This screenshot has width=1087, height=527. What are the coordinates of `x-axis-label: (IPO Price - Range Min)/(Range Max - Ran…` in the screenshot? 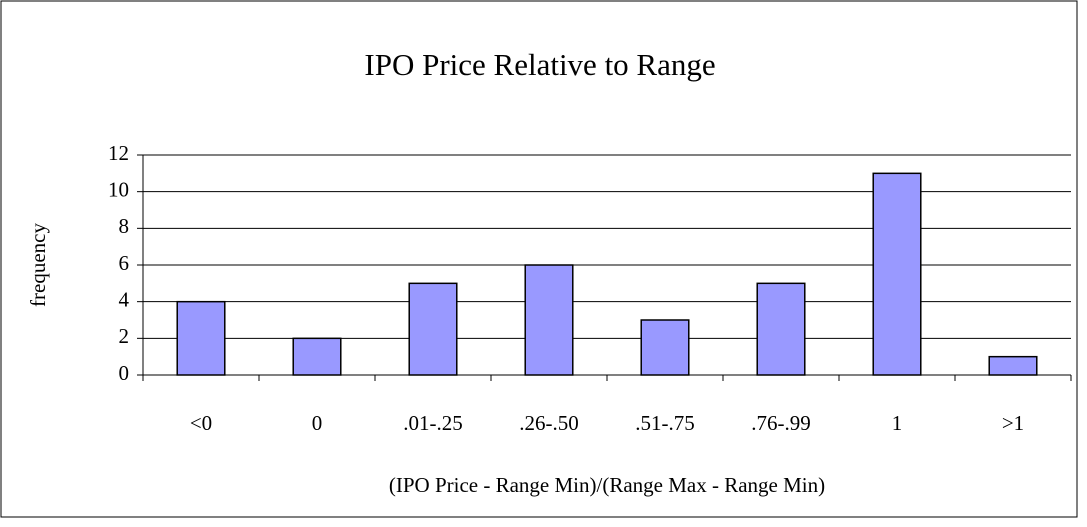 It's located at (607, 485).